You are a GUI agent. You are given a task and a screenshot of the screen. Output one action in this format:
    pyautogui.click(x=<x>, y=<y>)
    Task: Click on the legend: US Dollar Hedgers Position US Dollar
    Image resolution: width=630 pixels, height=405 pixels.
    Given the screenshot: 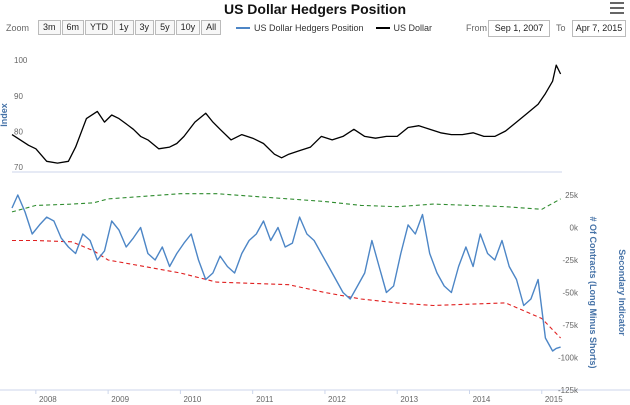 What is the action you would take?
    pyautogui.click(x=340, y=28)
    